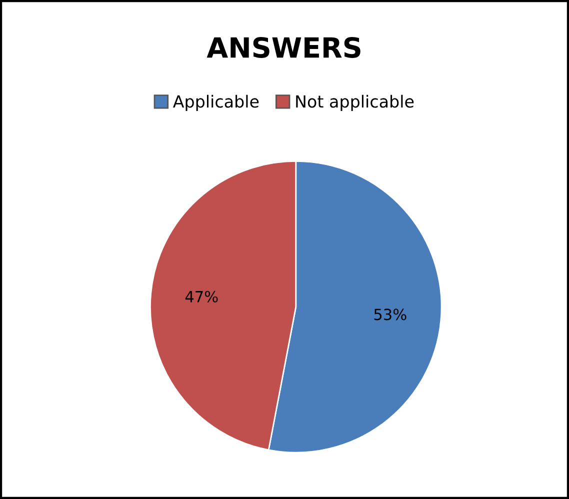 Image resolution: width=569 pixels, height=499 pixels. What do you see at coordinates (201, 296) in the screenshot?
I see `data-label: 47%` at bounding box center [201, 296].